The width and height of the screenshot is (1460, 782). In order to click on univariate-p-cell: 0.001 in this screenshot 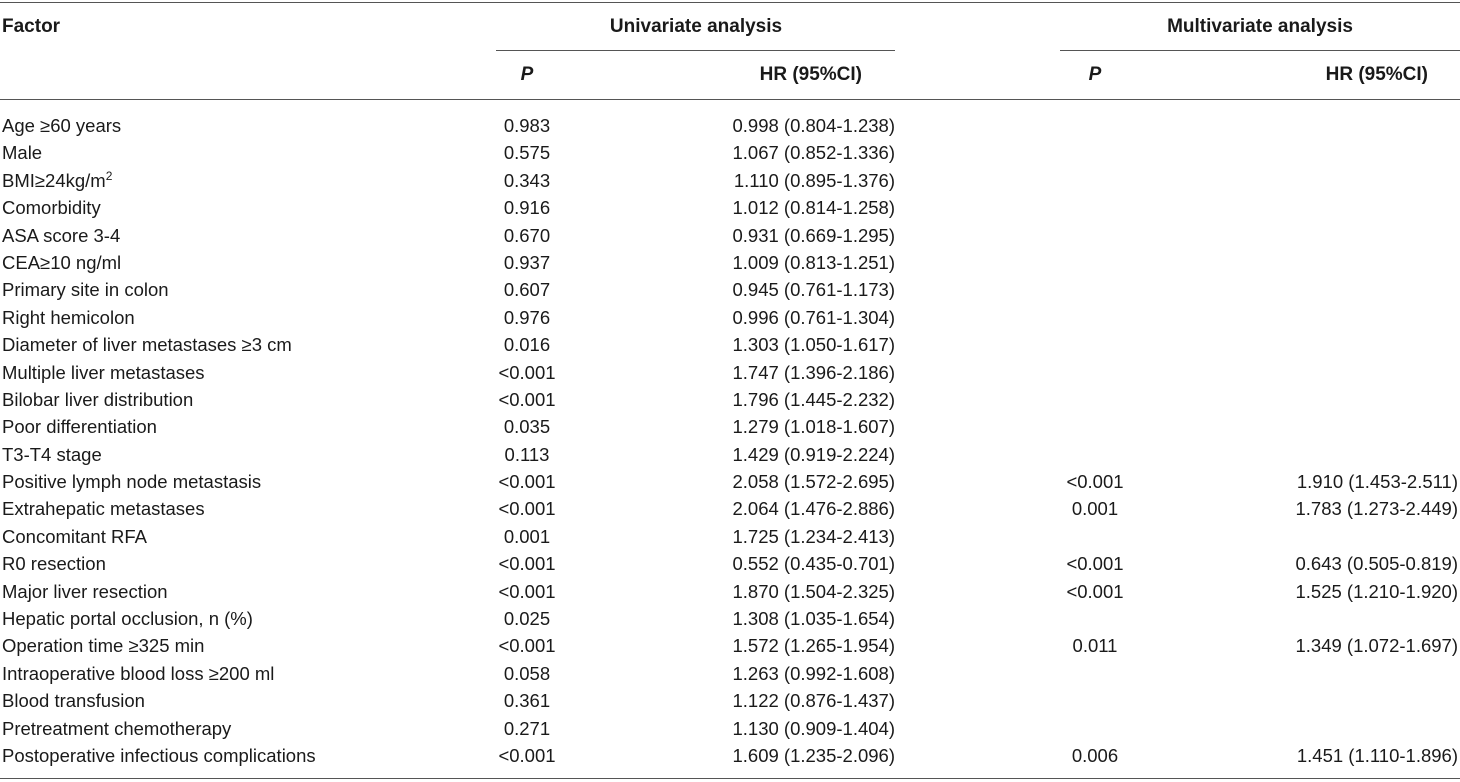, I will do `click(527, 536)`.